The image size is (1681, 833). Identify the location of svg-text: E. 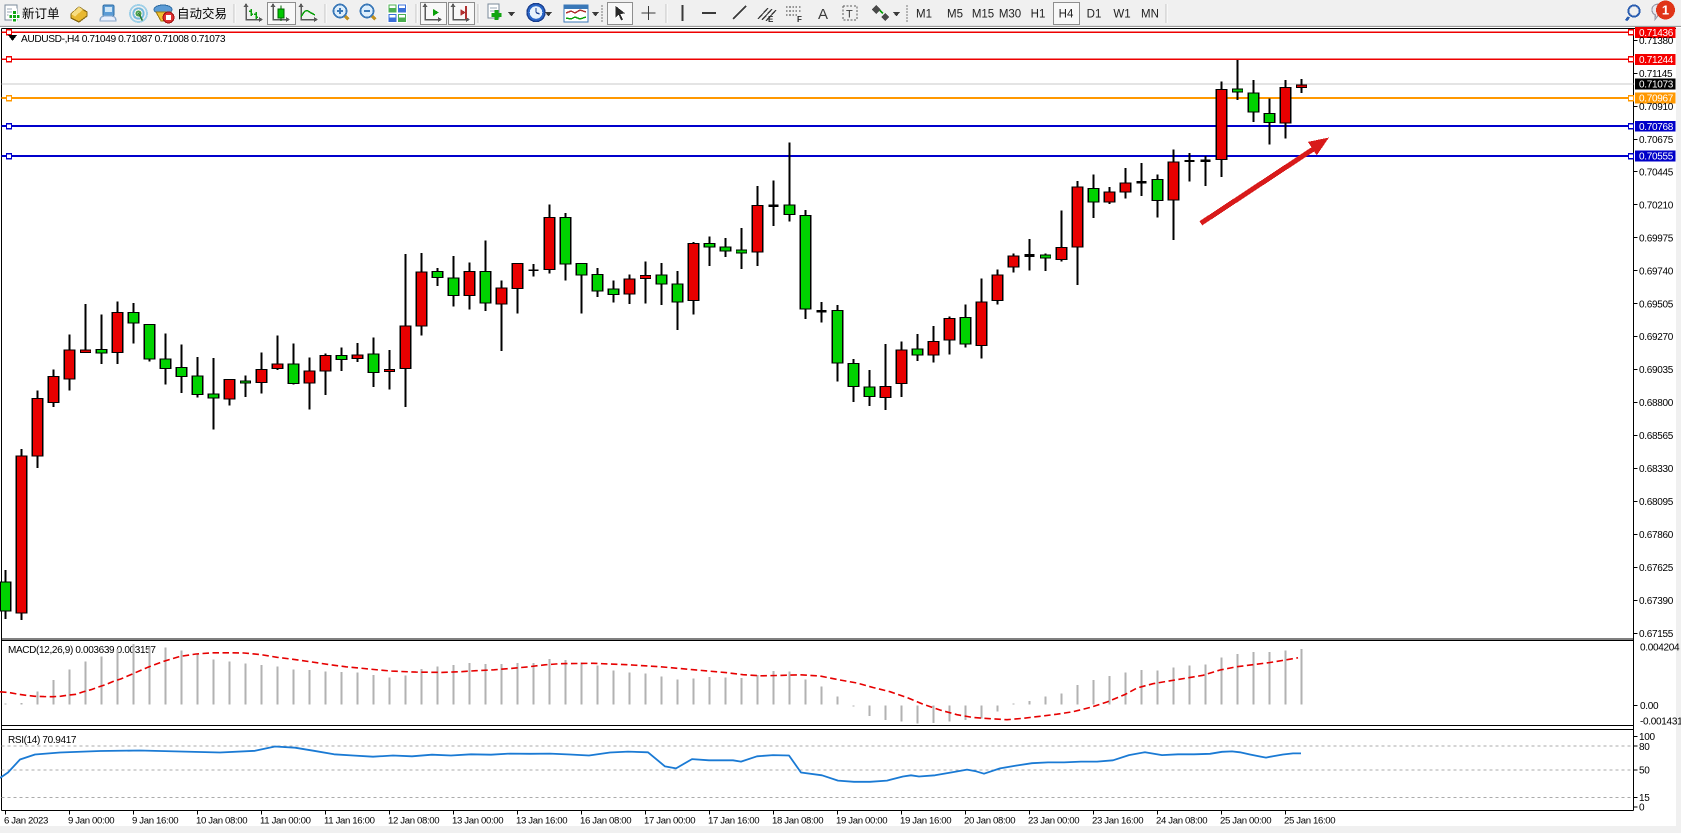
(771, 19).